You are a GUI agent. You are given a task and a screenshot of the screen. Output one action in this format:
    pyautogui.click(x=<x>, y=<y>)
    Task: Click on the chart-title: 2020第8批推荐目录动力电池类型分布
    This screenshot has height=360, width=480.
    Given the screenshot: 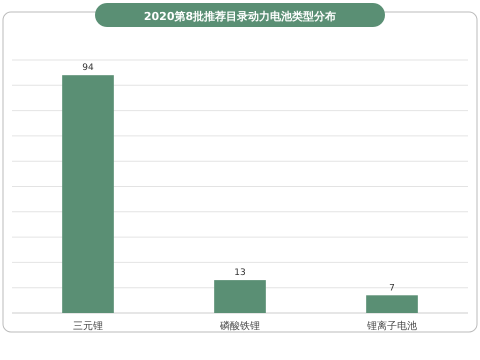 What is the action you would take?
    pyautogui.click(x=240, y=16)
    